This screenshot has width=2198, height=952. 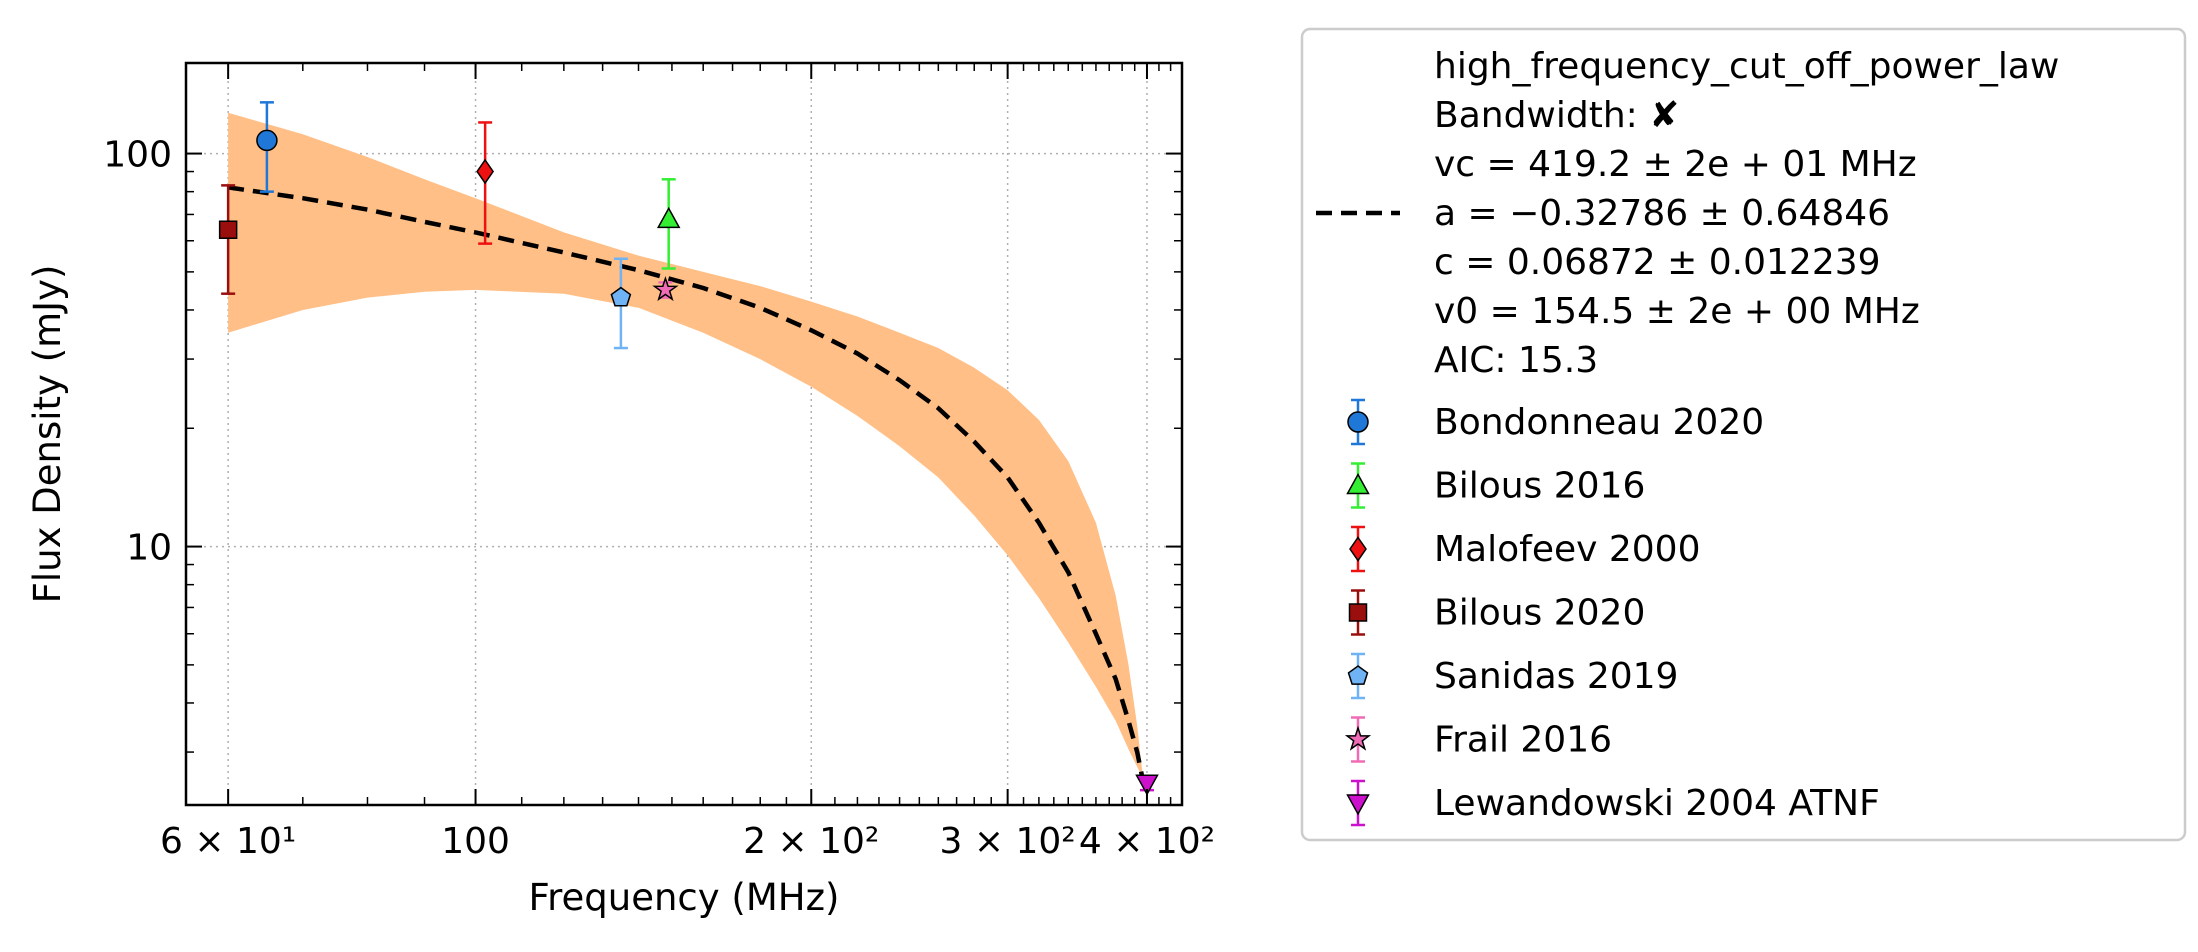 What do you see at coordinates (1358, 422) in the screenshot?
I see `legend-marker-bondonneau-2020` at bounding box center [1358, 422].